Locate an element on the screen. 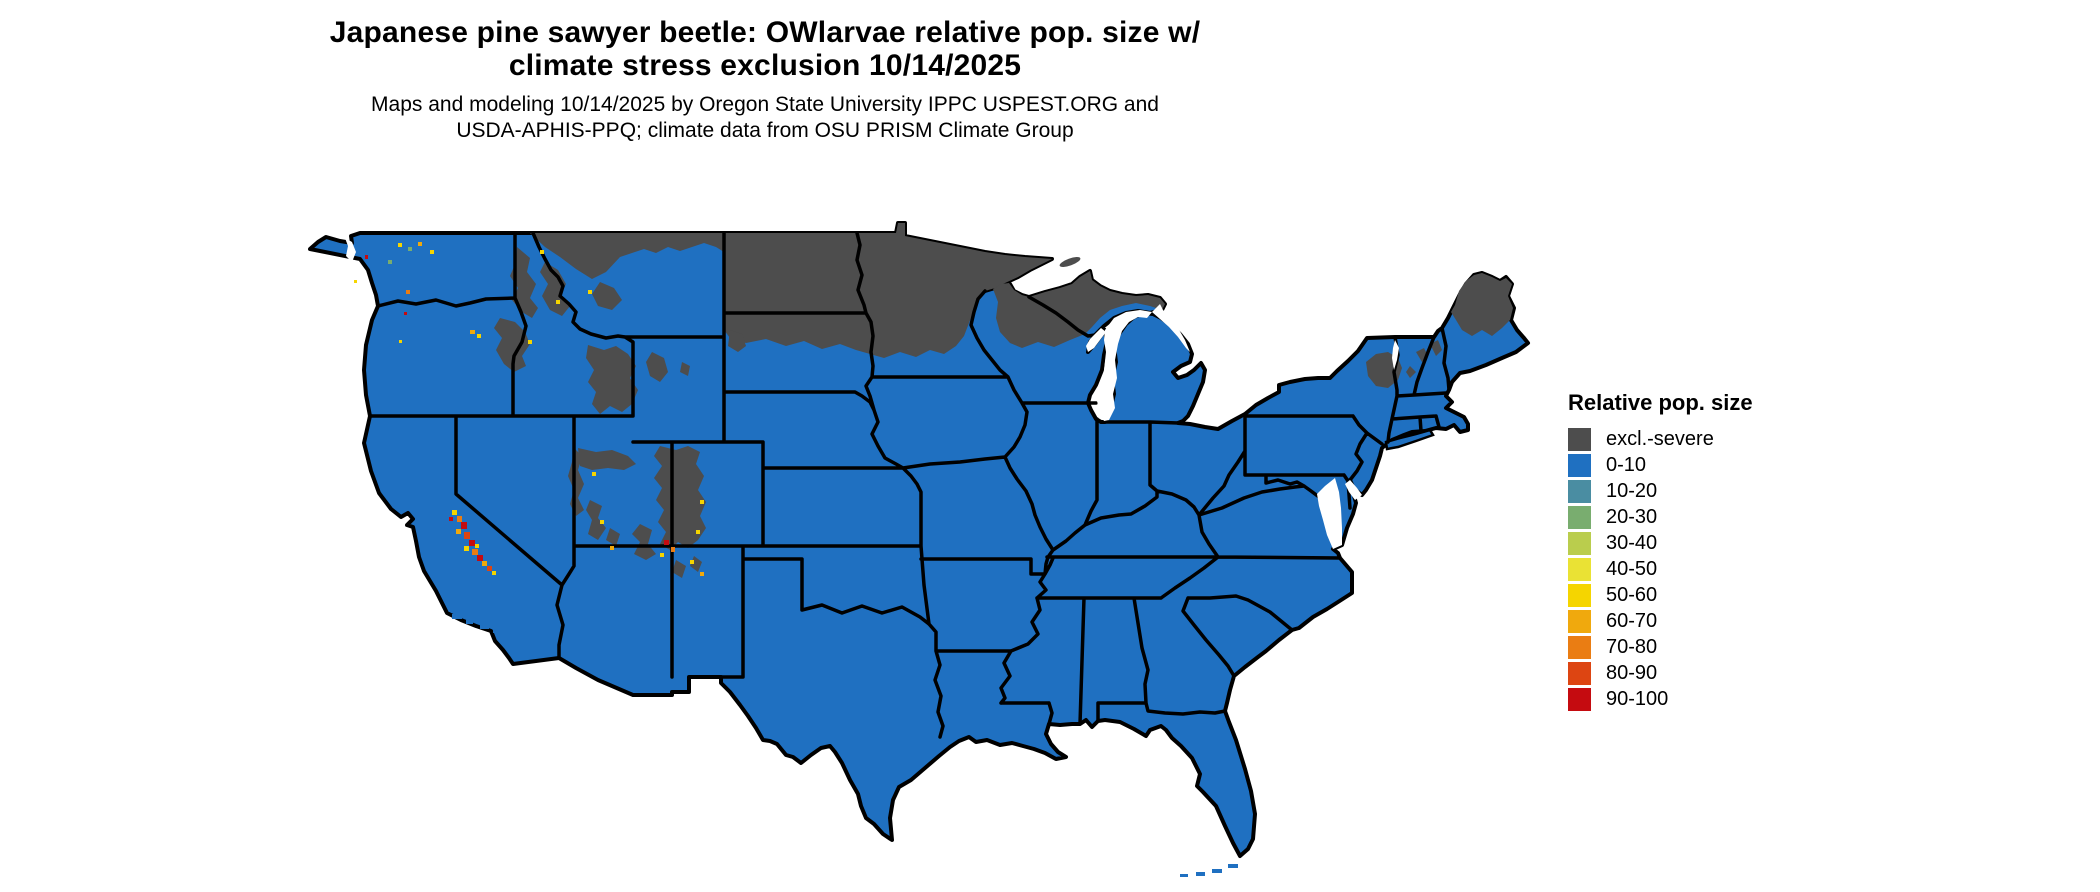 The width and height of the screenshot is (2100, 892). lake-michigan is located at coordinates (1124, 365).